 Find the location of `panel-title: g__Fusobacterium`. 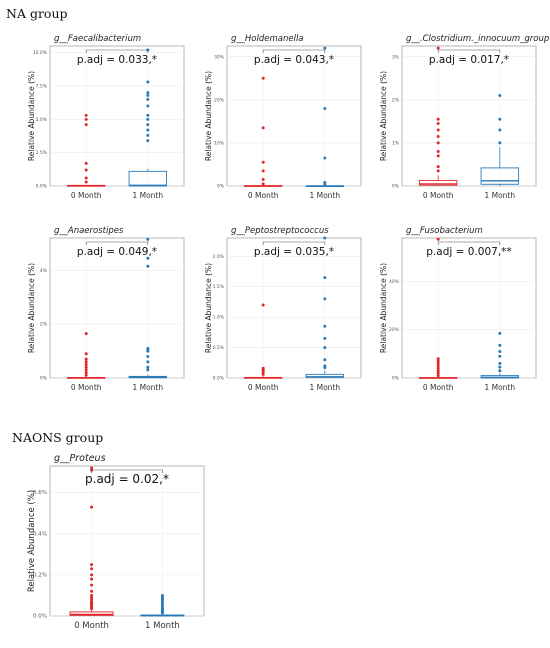

panel-title: g__Fusobacterium is located at coordinates (444, 231).